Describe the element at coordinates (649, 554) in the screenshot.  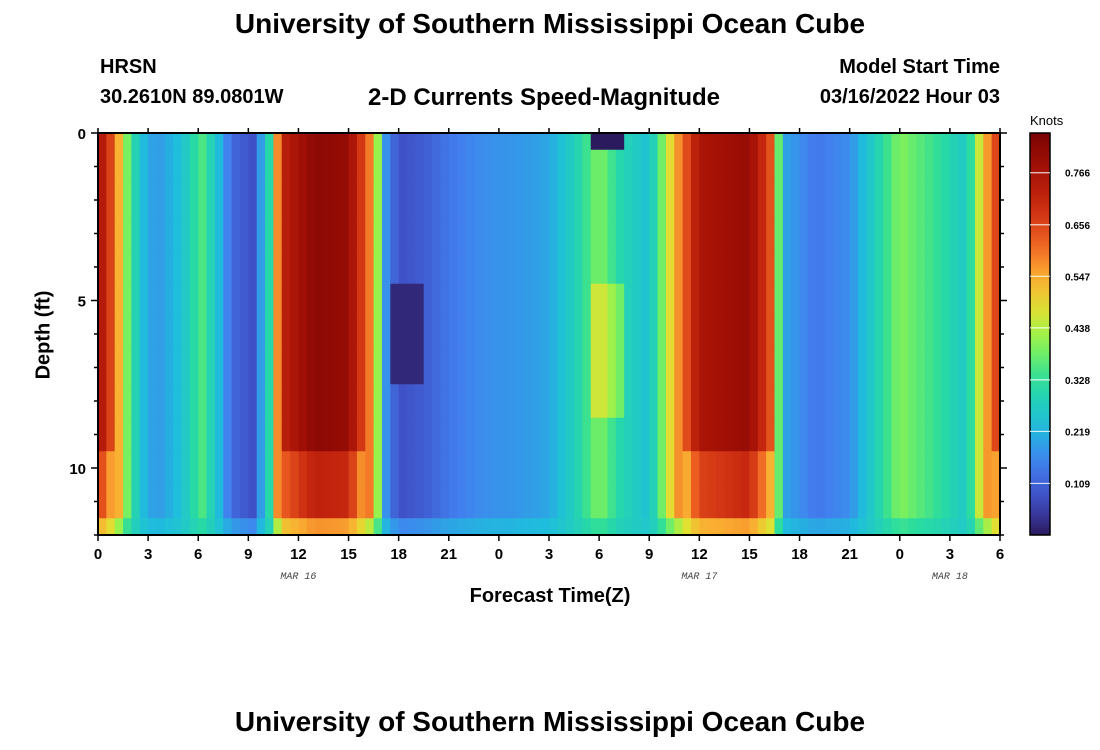
I see `x-tick-label: 9` at that location.